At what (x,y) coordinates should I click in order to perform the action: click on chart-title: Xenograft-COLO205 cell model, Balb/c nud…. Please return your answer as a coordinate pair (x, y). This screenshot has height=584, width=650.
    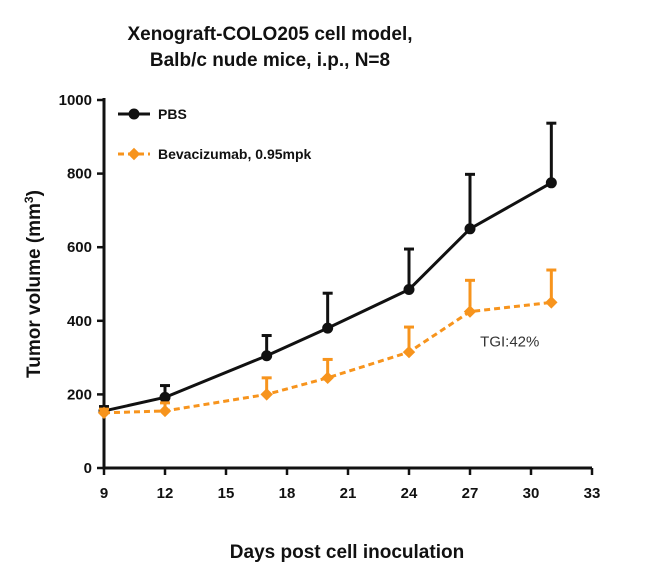
    Looking at the image, I should click on (269, 47).